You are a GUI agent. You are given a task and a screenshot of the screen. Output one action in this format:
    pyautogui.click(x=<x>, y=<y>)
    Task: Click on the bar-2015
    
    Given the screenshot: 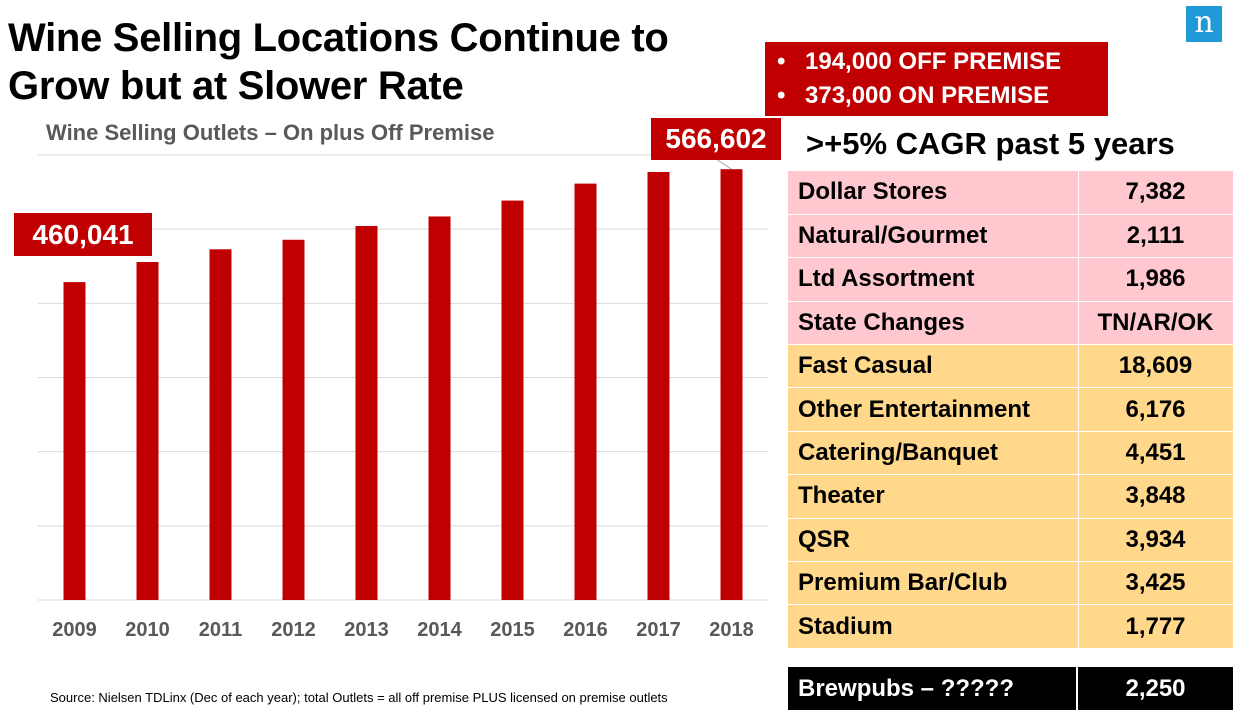 What is the action you would take?
    pyautogui.click(x=512, y=400)
    